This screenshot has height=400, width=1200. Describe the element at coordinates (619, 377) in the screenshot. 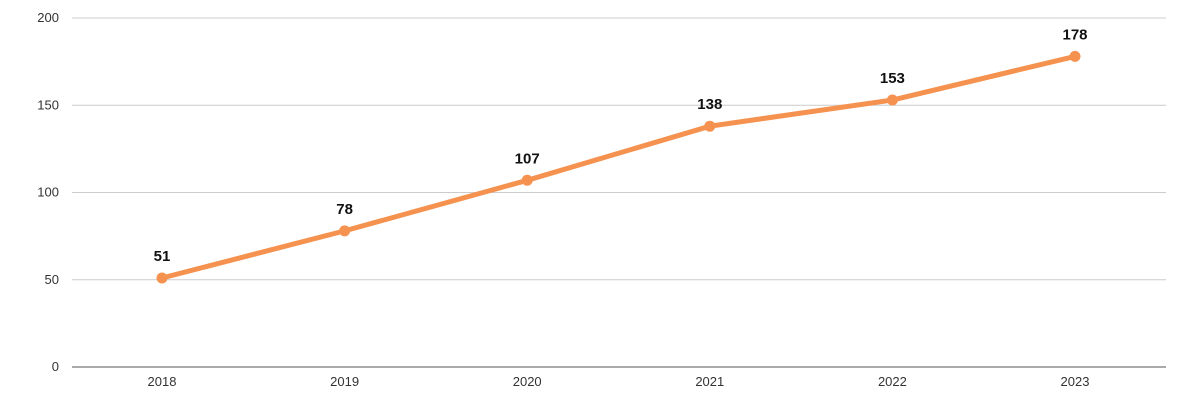

I see `x-axis: 2018 2019 2020 2021 2022 2023` at that location.